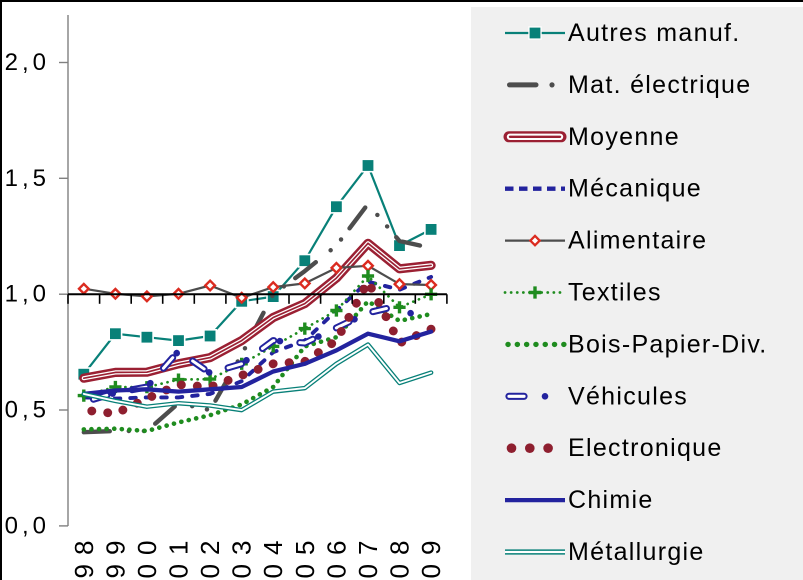 The width and height of the screenshot is (803, 580). What do you see at coordinates (431, 555) in the screenshot?
I see `svg-text: 09` at bounding box center [431, 555].